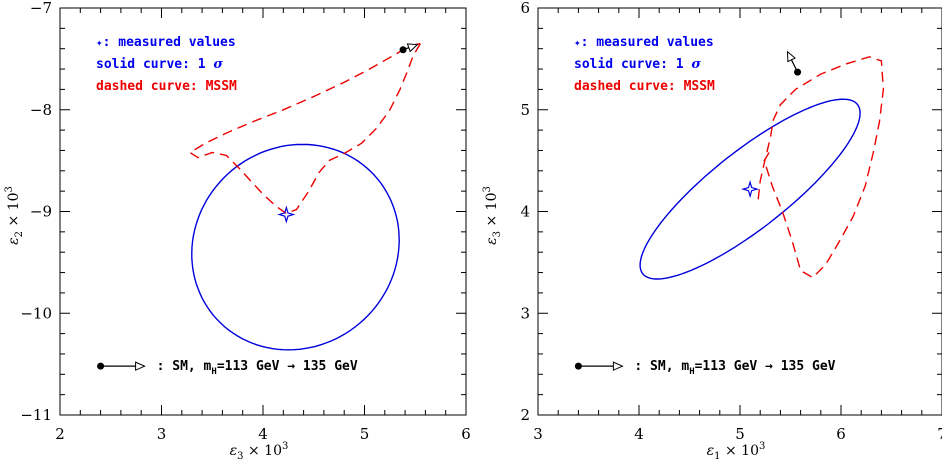 The width and height of the screenshot is (942, 465). I want to click on y-axis-label: ε3 × 103, so click(492, 215).